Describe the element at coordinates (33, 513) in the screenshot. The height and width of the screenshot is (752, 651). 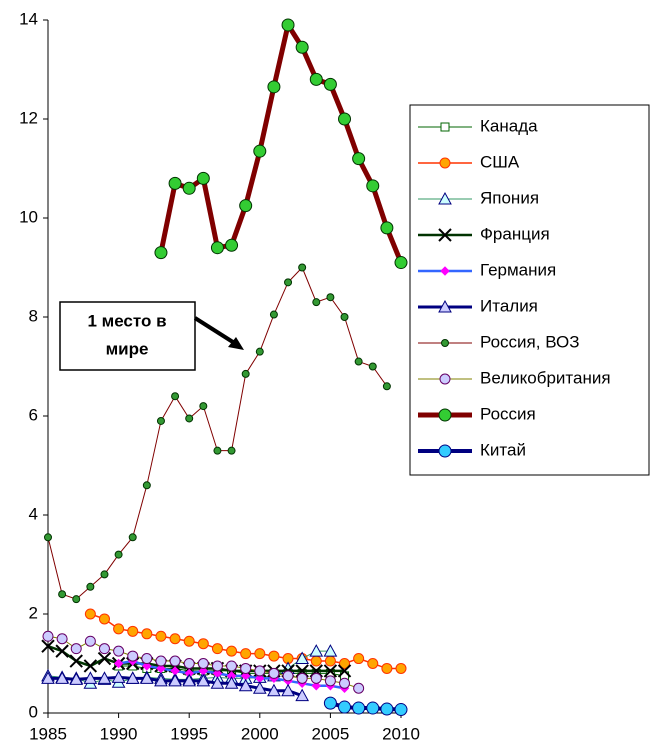
I see `y-tick-label: 4` at that location.